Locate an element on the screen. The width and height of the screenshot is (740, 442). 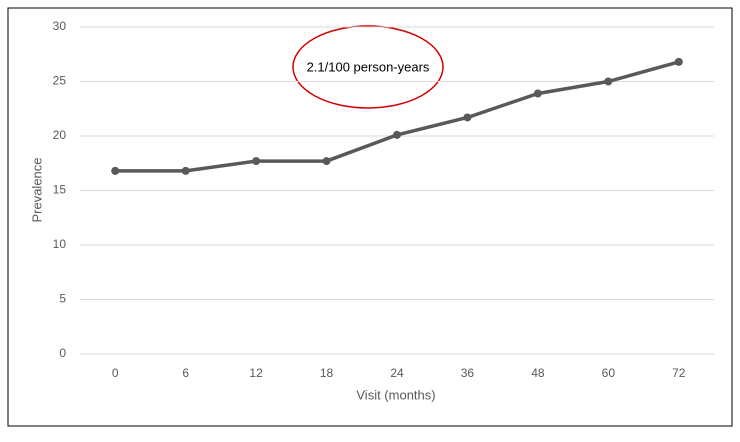
y-axis-label: Prevalence is located at coordinates (36, 189).